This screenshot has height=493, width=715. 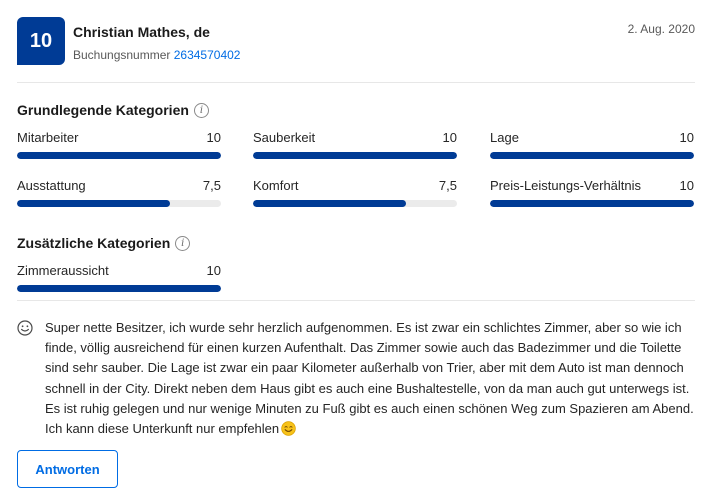 What do you see at coordinates (119, 145) in the screenshot?
I see `category-mitarbeiter: Mitarbeiter 10` at bounding box center [119, 145].